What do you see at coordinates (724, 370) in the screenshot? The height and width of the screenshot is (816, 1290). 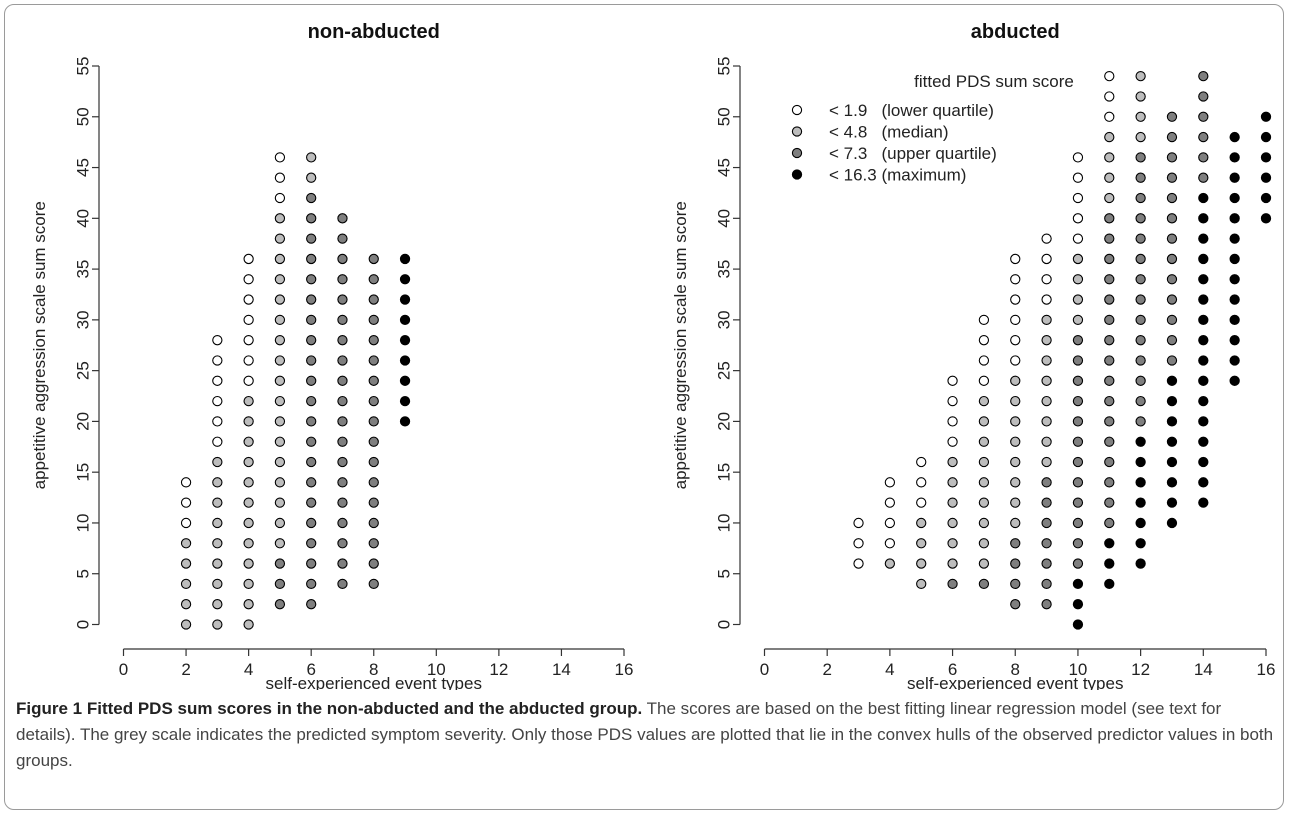 I see `y-tick-label: 25` at bounding box center [724, 370].